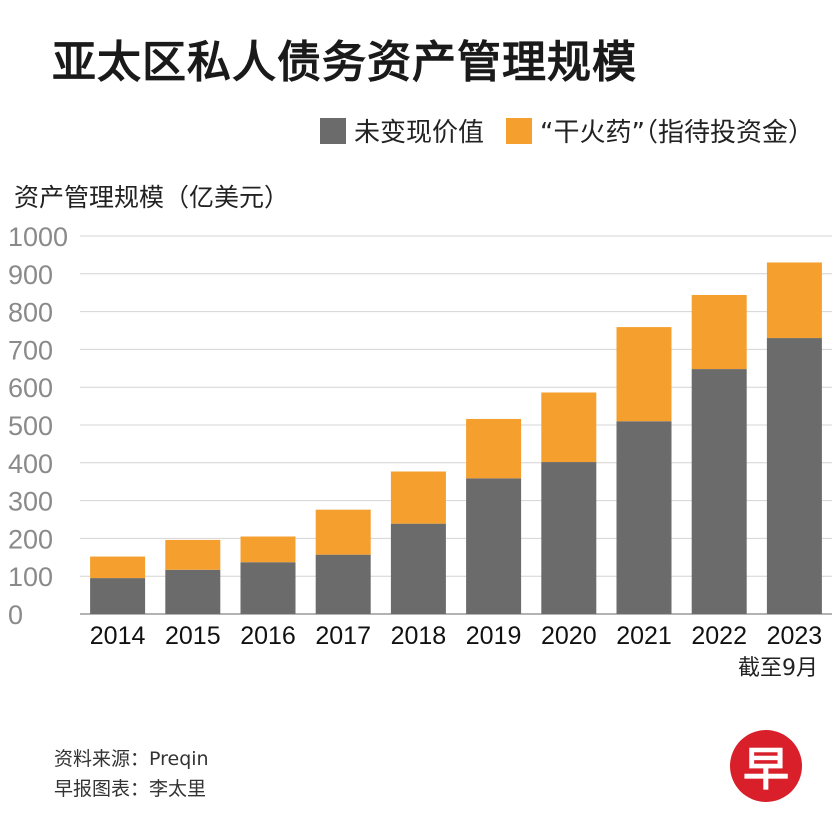  Describe the element at coordinates (268, 549) in the screenshot. I see `bar-dry-powder-2016` at that location.